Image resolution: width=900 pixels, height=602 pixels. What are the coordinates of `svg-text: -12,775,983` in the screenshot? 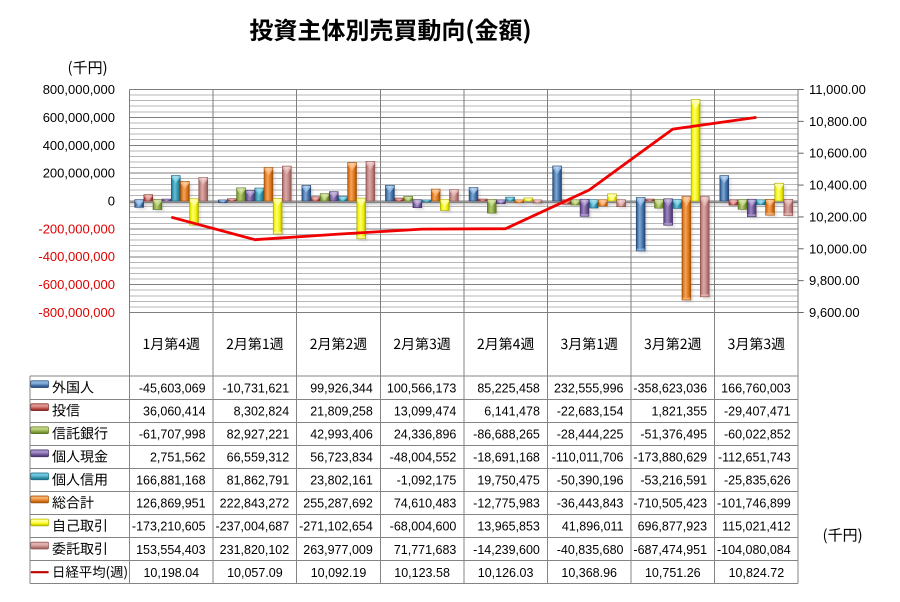 It's located at (506, 504).